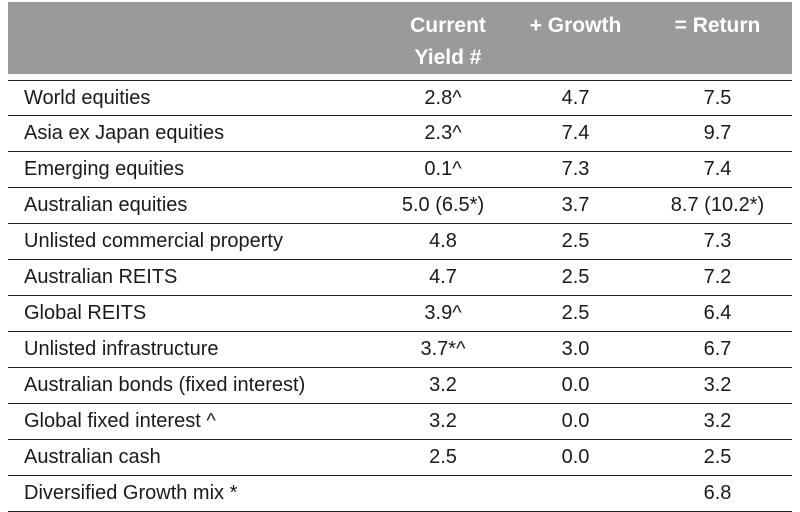  Describe the element at coordinates (131, 493) in the screenshot. I see `asset-class-cell: Diversified Growth mix *` at that location.